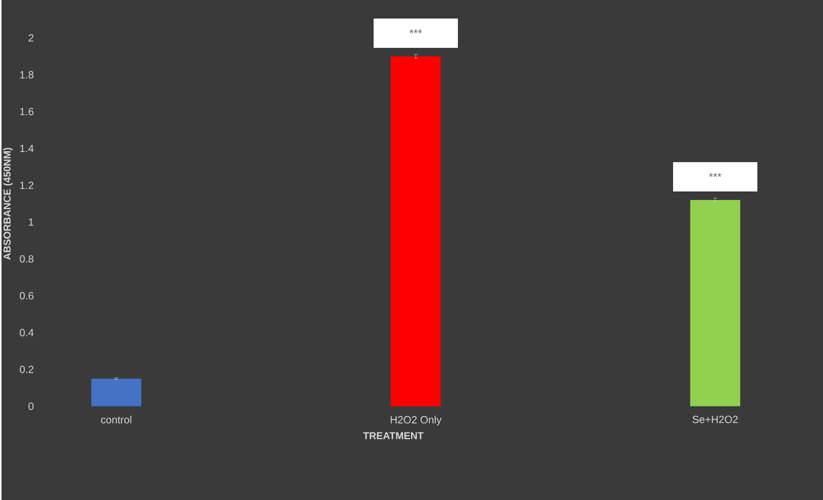 Image resolution: width=823 pixels, height=500 pixels. What do you see at coordinates (27, 332) in the screenshot?
I see `y-tick-label: 0.4` at bounding box center [27, 332].